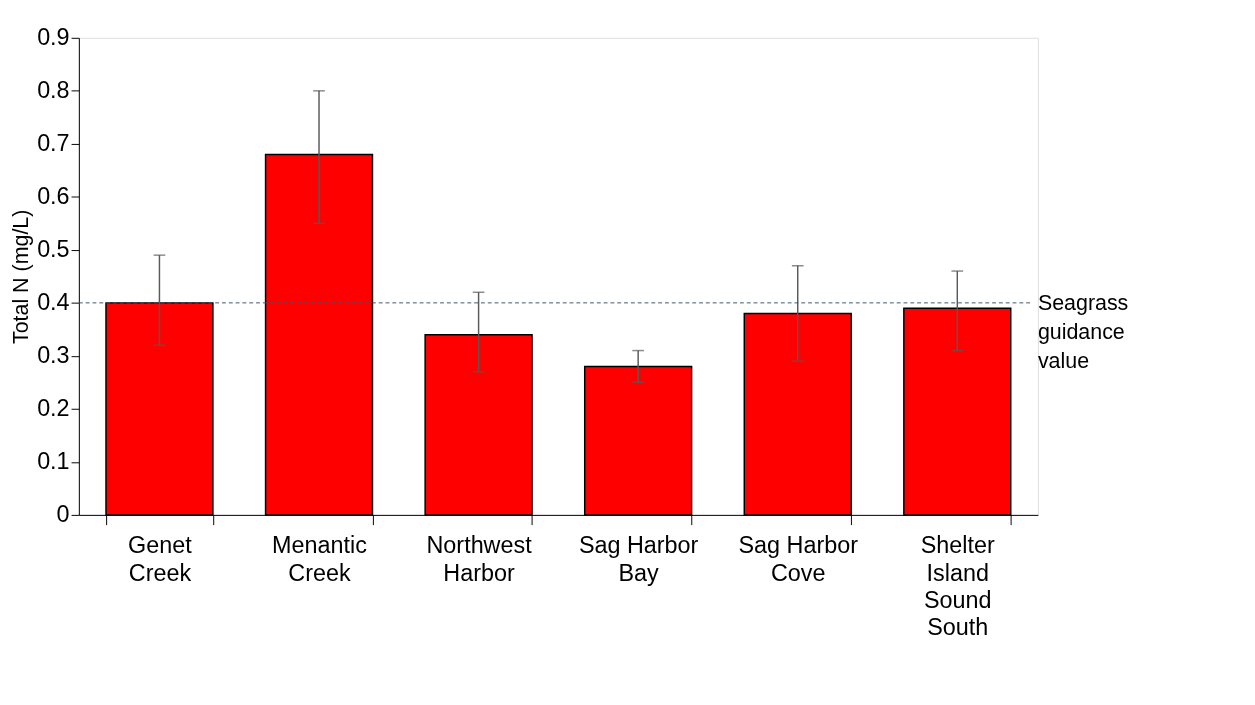 Image resolution: width=1255 pixels, height=705 pixels. I want to click on x-tick-label: Northwest Harbor, so click(479, 559).